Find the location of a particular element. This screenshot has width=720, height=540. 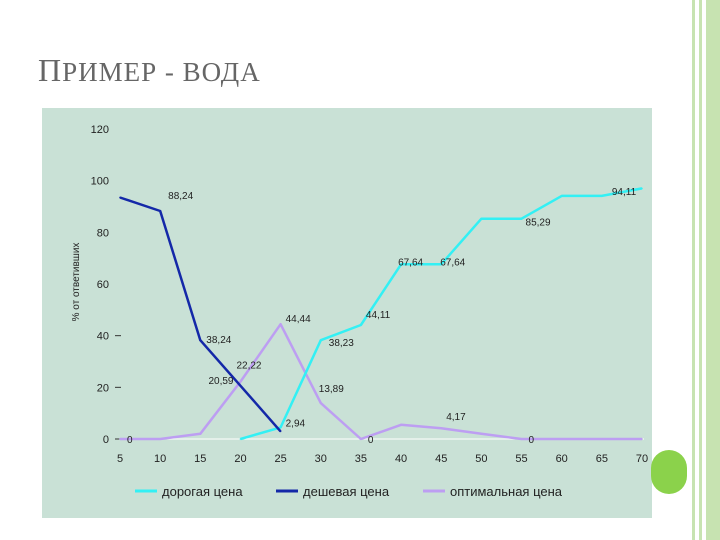

y-tick-label: 40 is located at coordinates (103, 337).